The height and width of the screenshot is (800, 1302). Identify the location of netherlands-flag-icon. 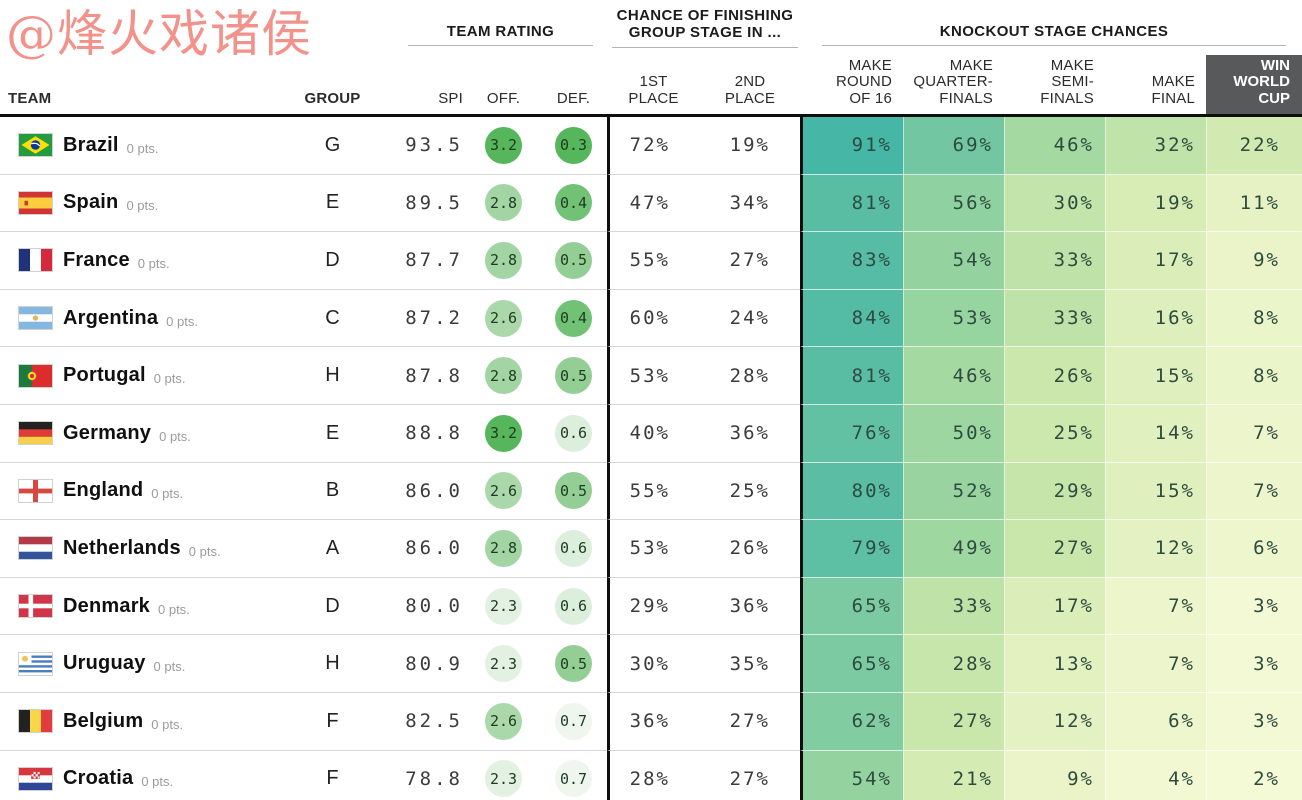
(35, 548).